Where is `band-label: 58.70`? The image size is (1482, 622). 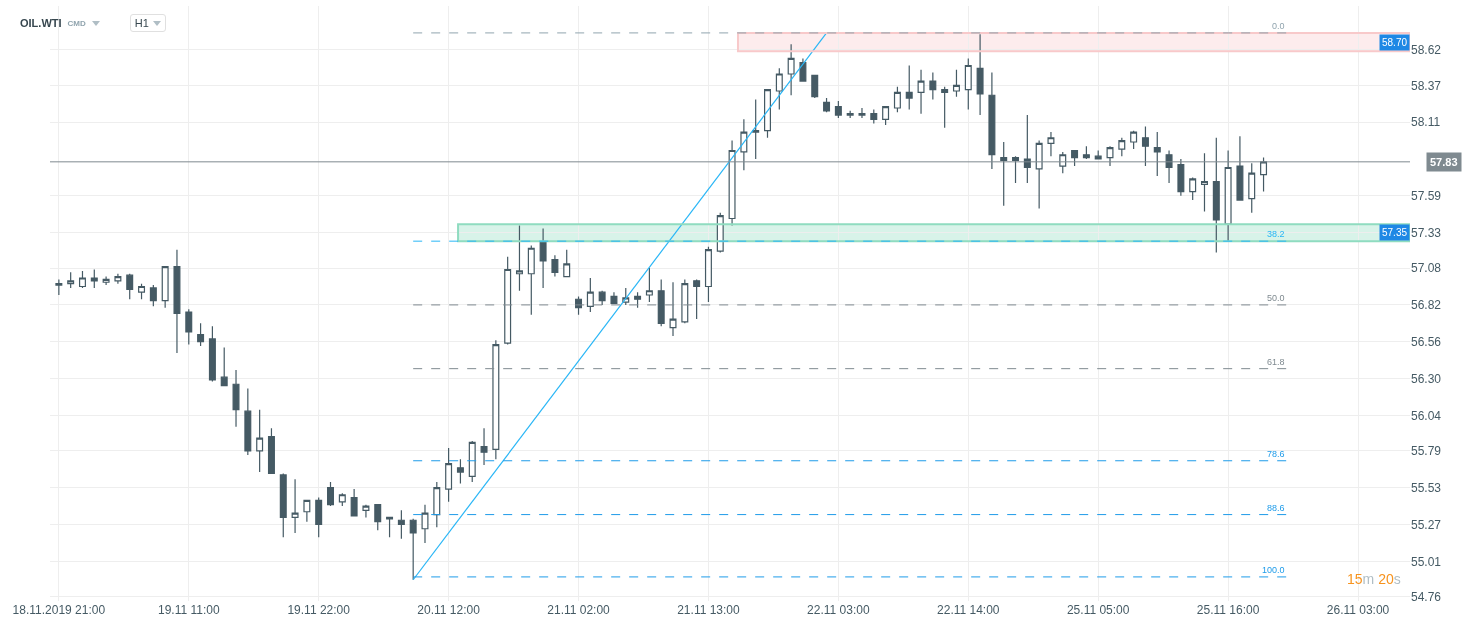
band-label: 58.70 is located at coordinates (1395, 42).